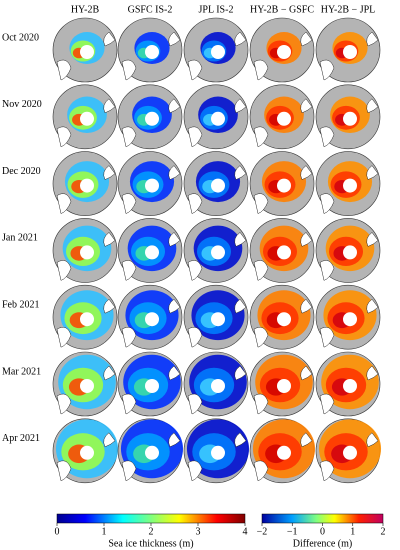 The height and width of the screenshot is (550, 400). I want to click on row-label: Apr 2021, so click(21, 438).